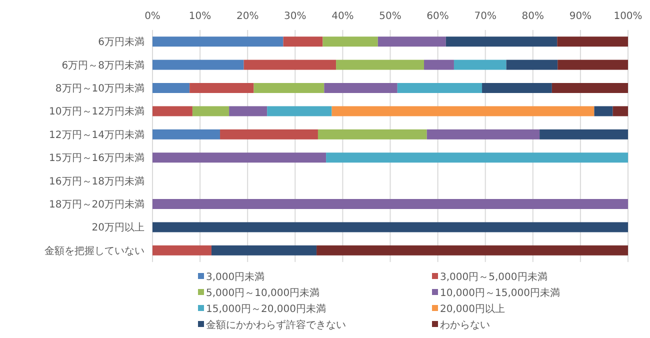 This screenshot has height=338, width=650. What do you see at coordinates (118, 228) in the screenshot?
I see `y-tick-label: 20万円以上` at bounding box center [118, 228].